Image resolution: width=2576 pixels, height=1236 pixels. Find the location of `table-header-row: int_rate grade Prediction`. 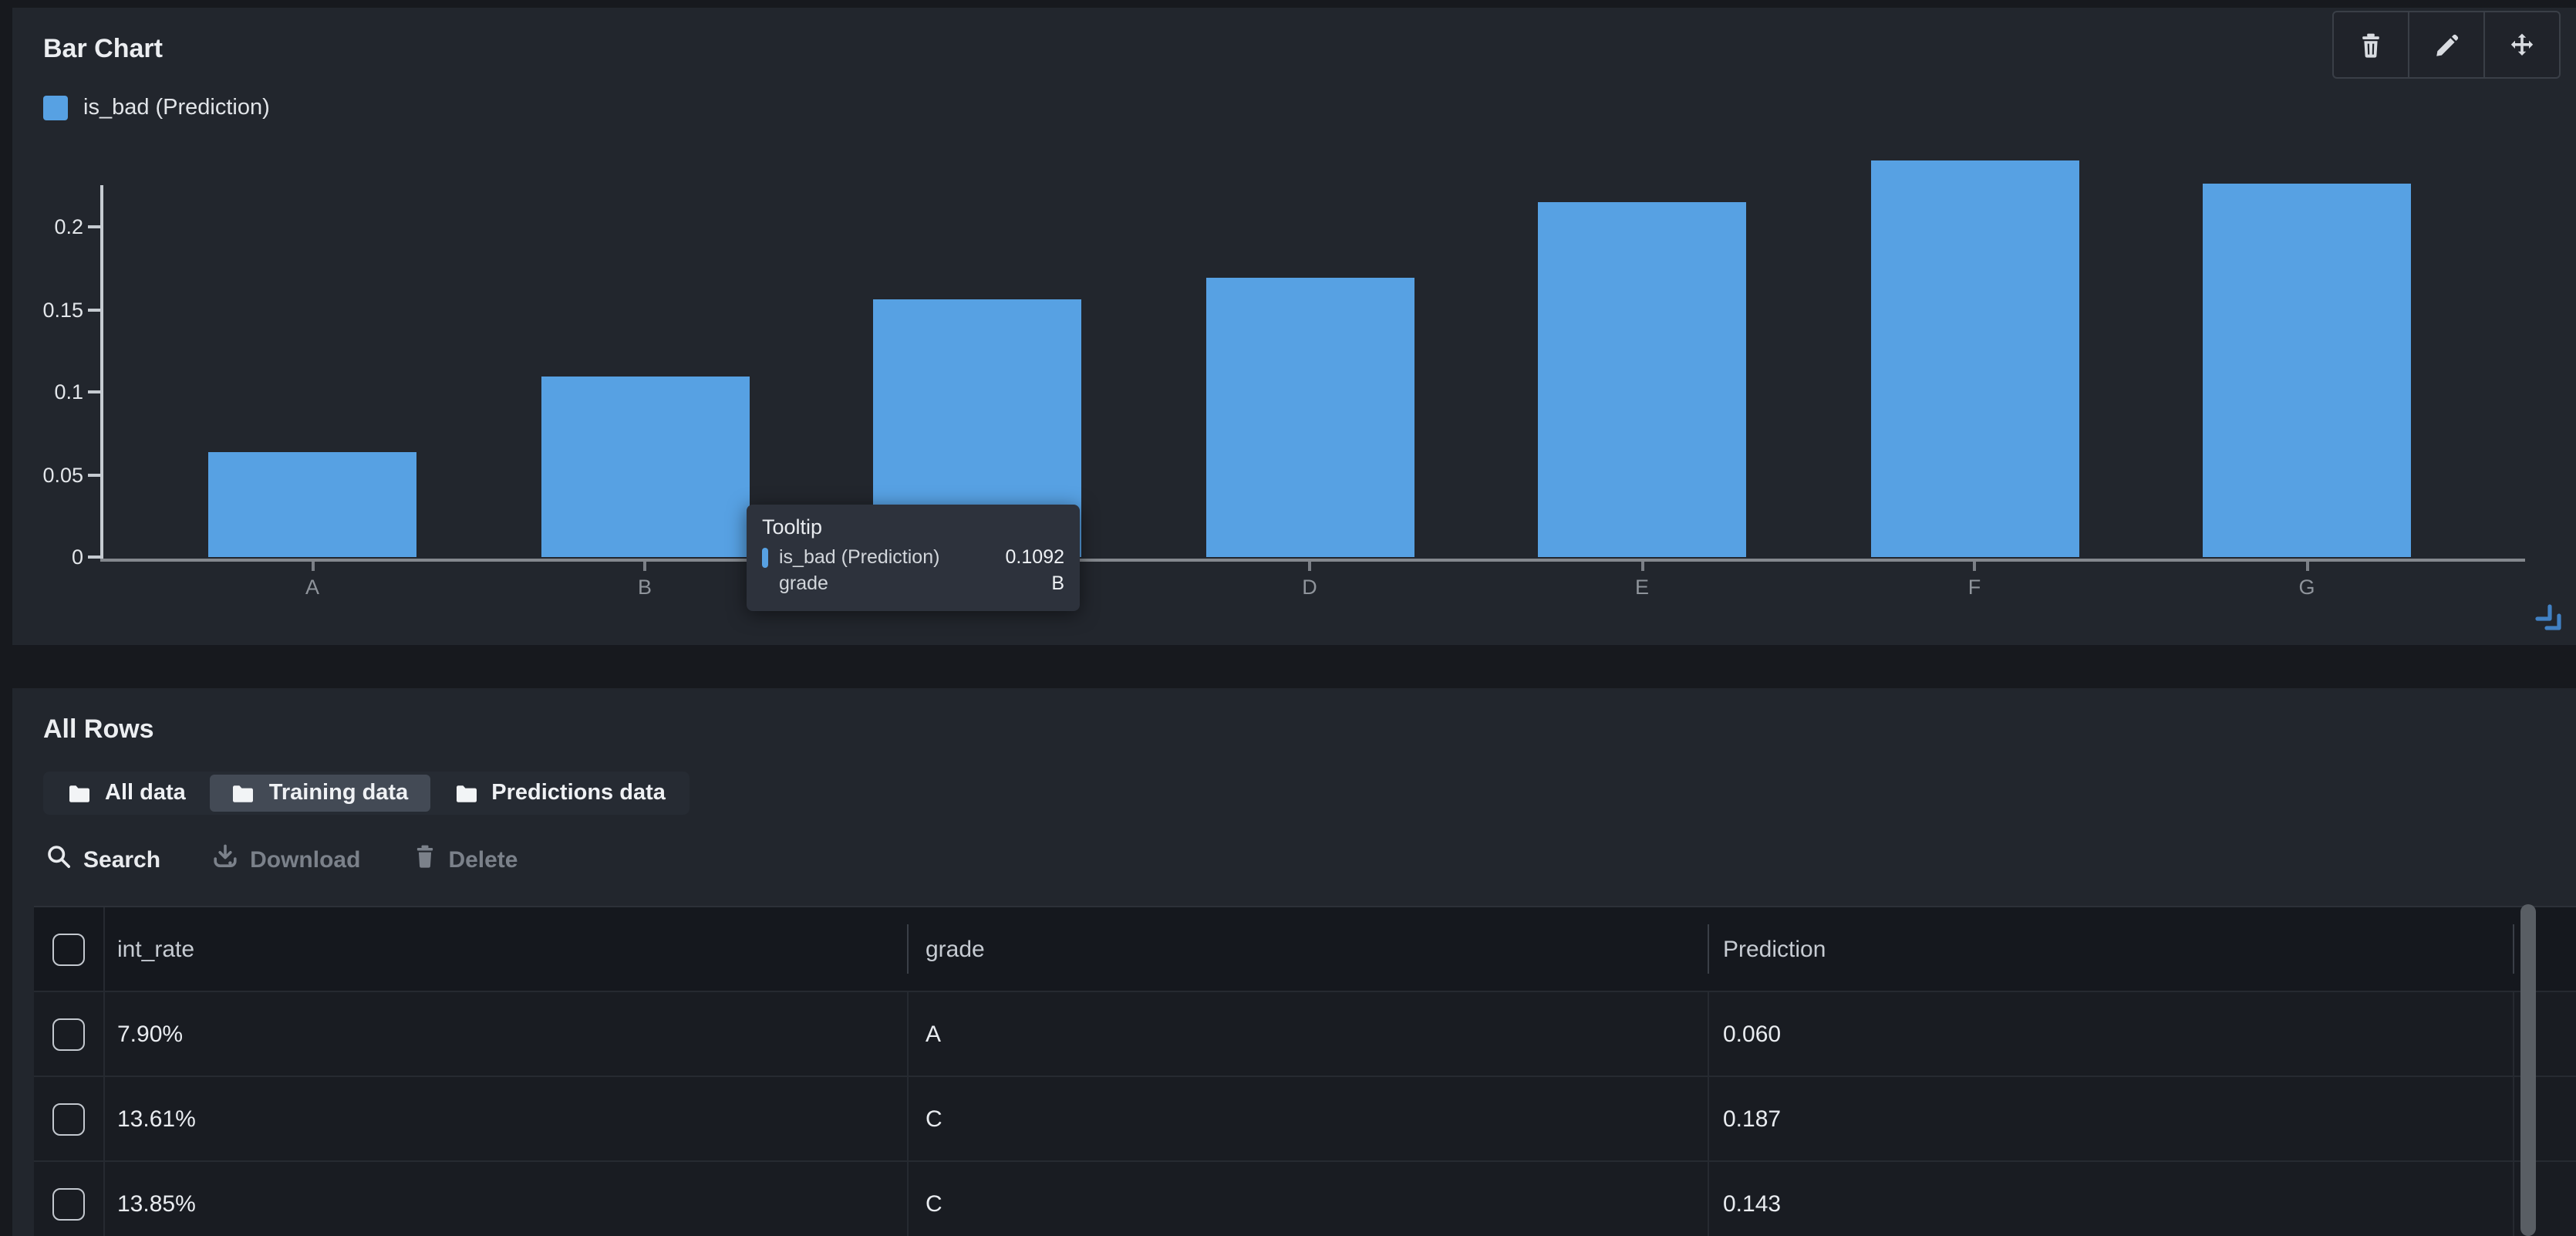

table-header-row: int_rate grade Prediction is located at coordinates (1305, 949).